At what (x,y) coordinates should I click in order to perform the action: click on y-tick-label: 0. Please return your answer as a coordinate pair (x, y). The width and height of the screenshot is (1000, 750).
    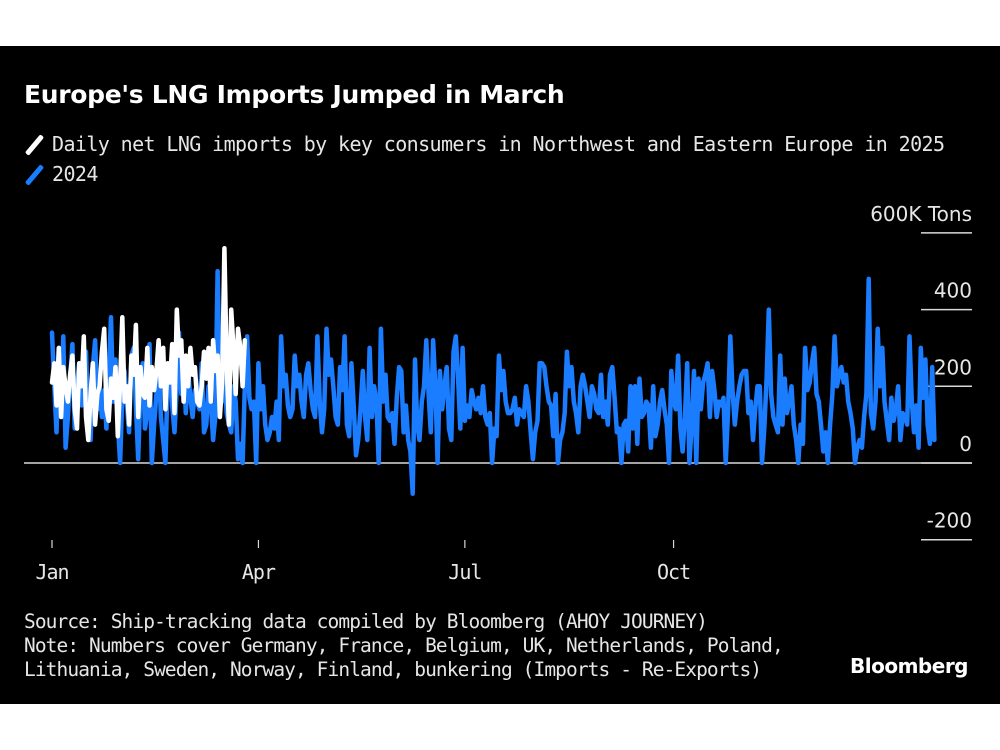
    Looking at the image, I should click on (965, 444).